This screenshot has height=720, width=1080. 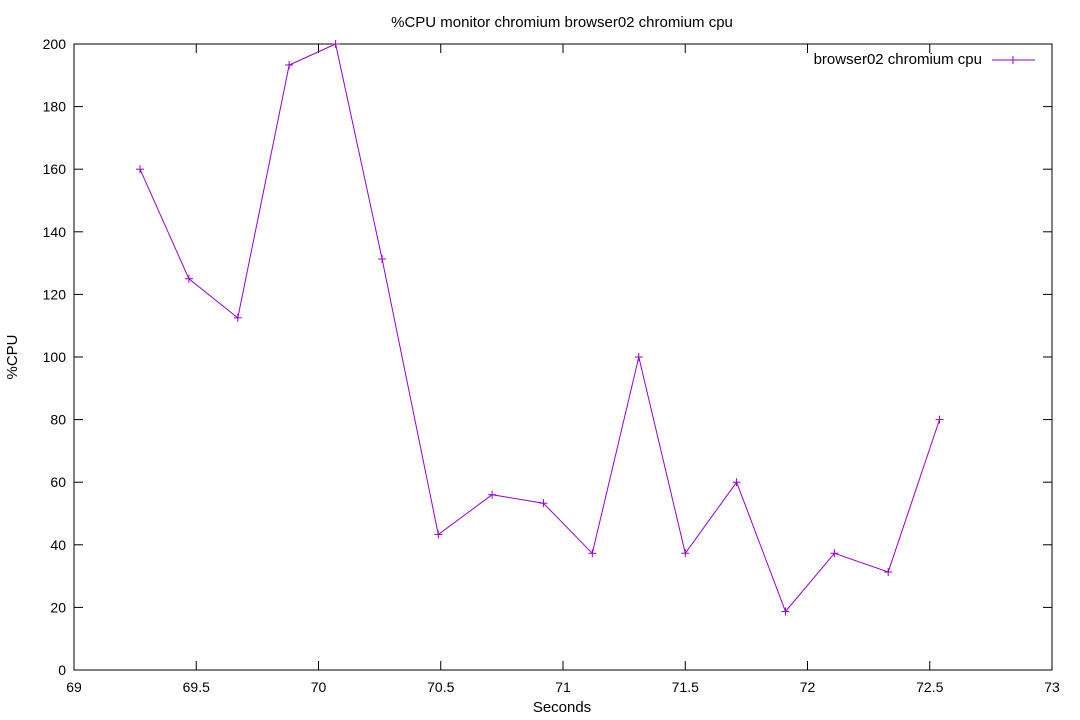 I want to click on y-tick-label: 80, so click(x=58, y=420).